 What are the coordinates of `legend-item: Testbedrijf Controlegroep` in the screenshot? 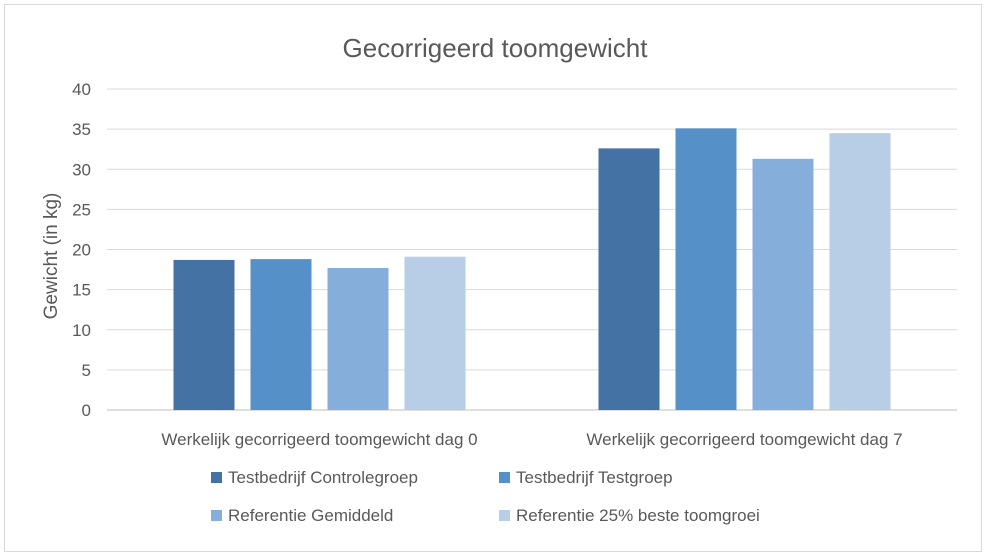 It's located at (314, 477).